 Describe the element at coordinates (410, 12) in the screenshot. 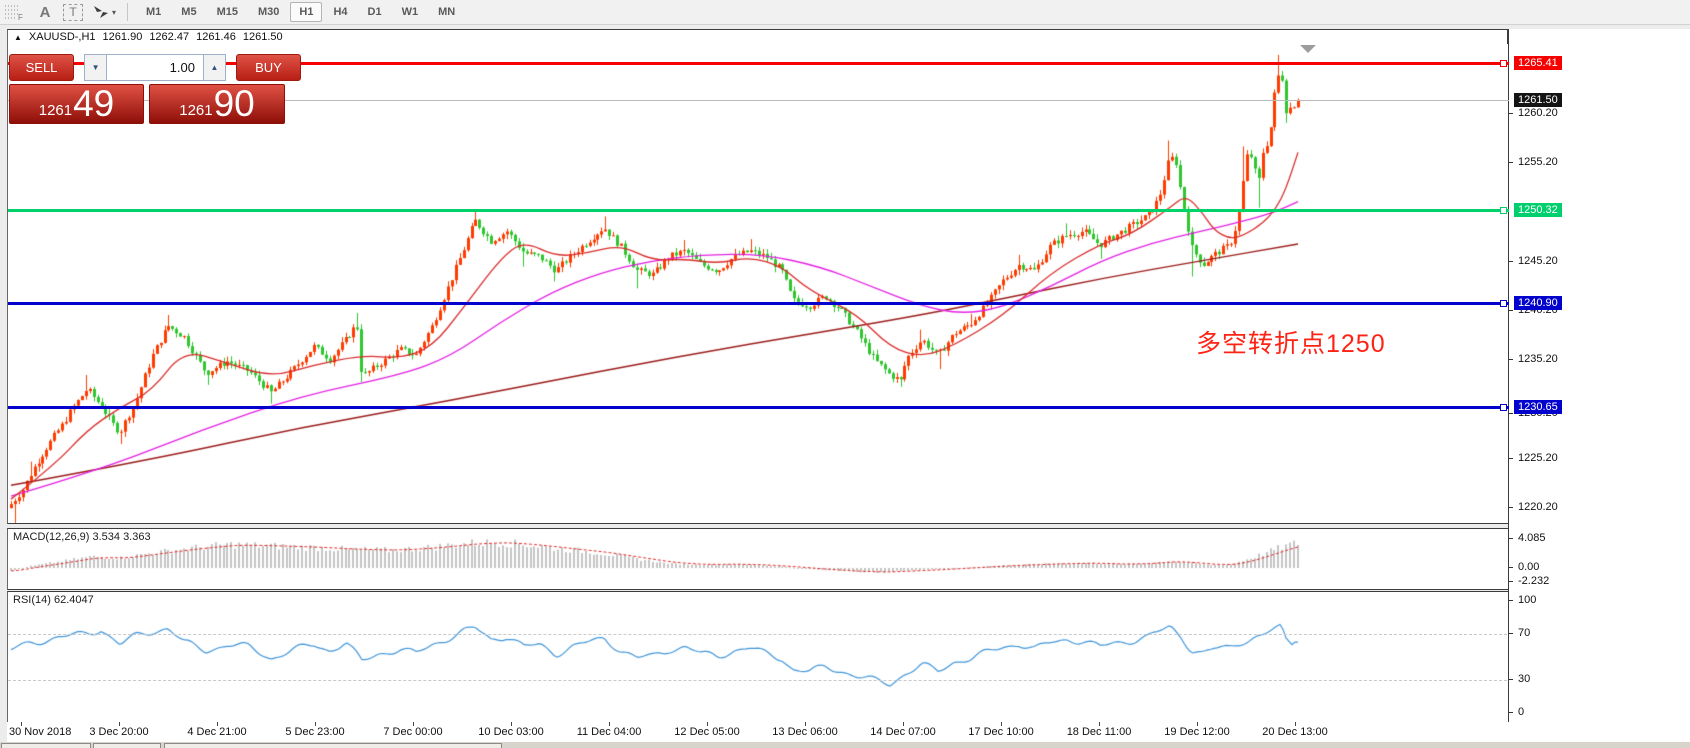

I see `timeframe-button-w1: W1` at that location.